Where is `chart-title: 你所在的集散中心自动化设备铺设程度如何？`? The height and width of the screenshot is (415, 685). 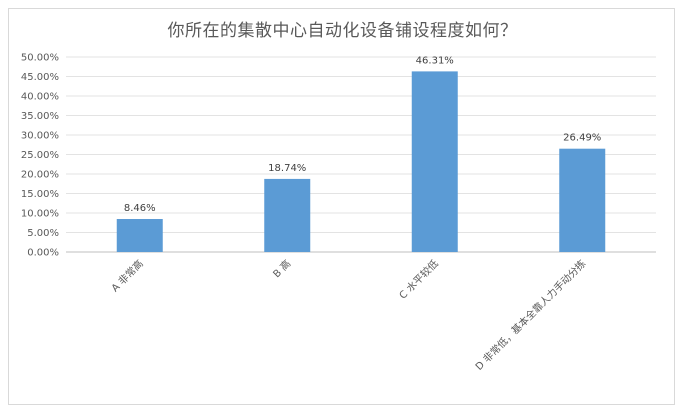
chart-title: 你所在的集散中心自动化设备铺设程度如何？ is located at coordinates (342, 31).